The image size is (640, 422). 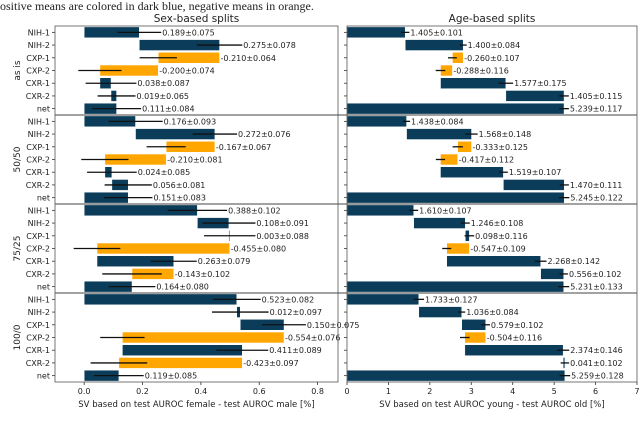 I want to click on data-label: 0.272±0.076, so click(x=264, y=134).